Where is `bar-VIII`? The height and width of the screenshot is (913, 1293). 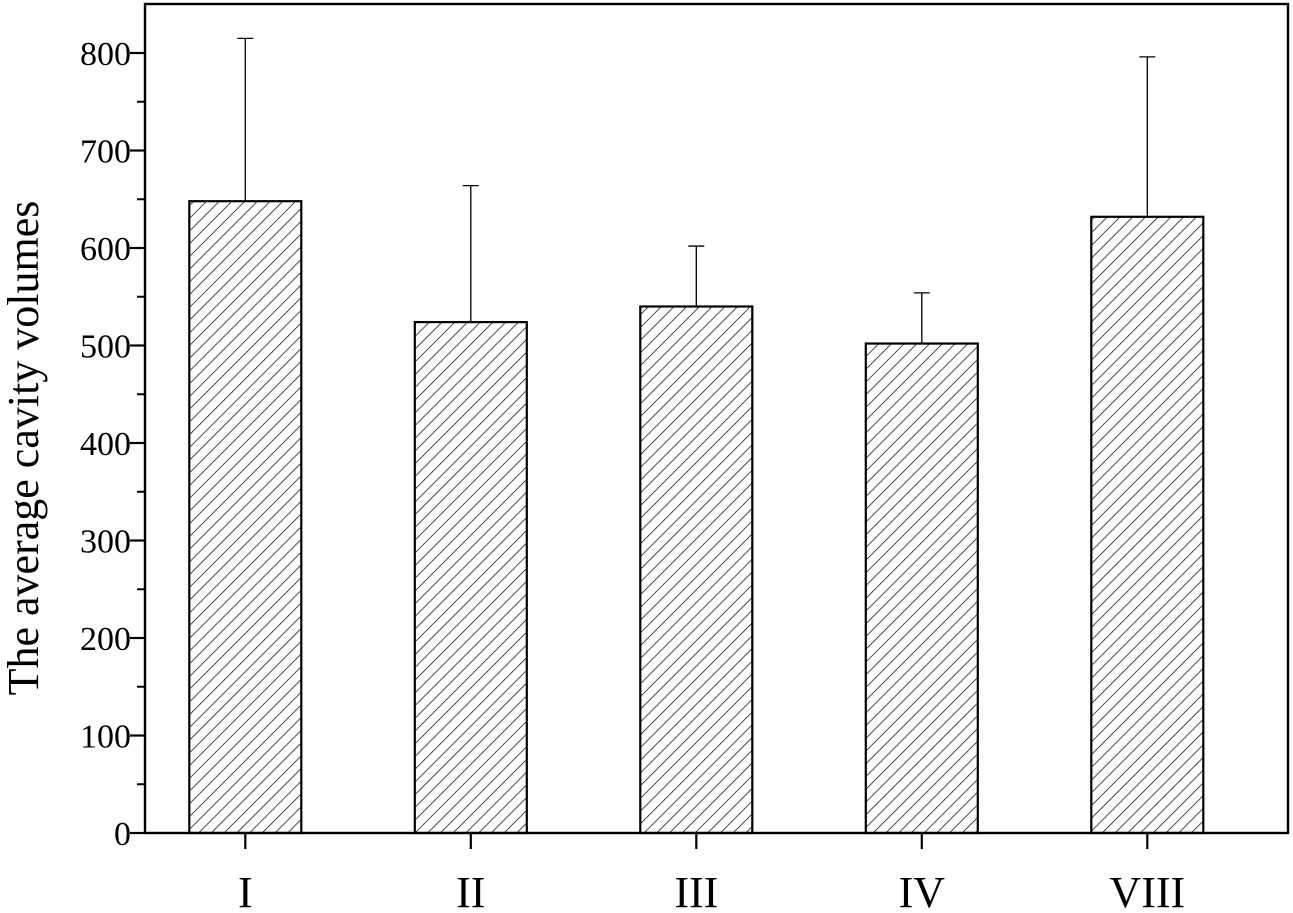
bar-VIII is located at coordinates (1147, 525).